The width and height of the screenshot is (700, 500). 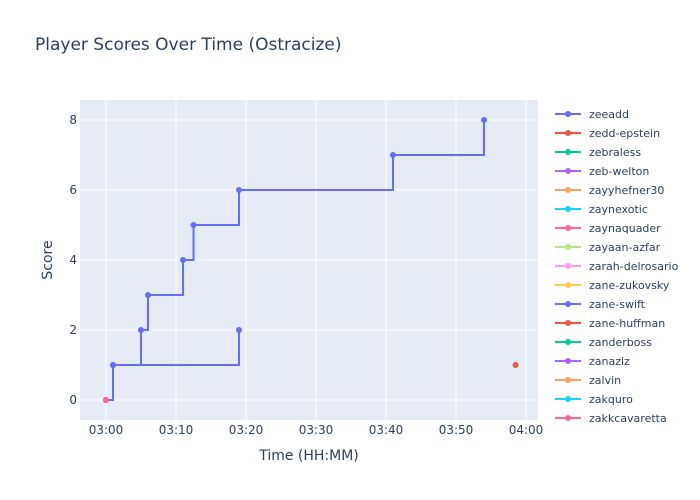 I want to click on legend-item: zayaan-azfar, so click(x=608, y=247).